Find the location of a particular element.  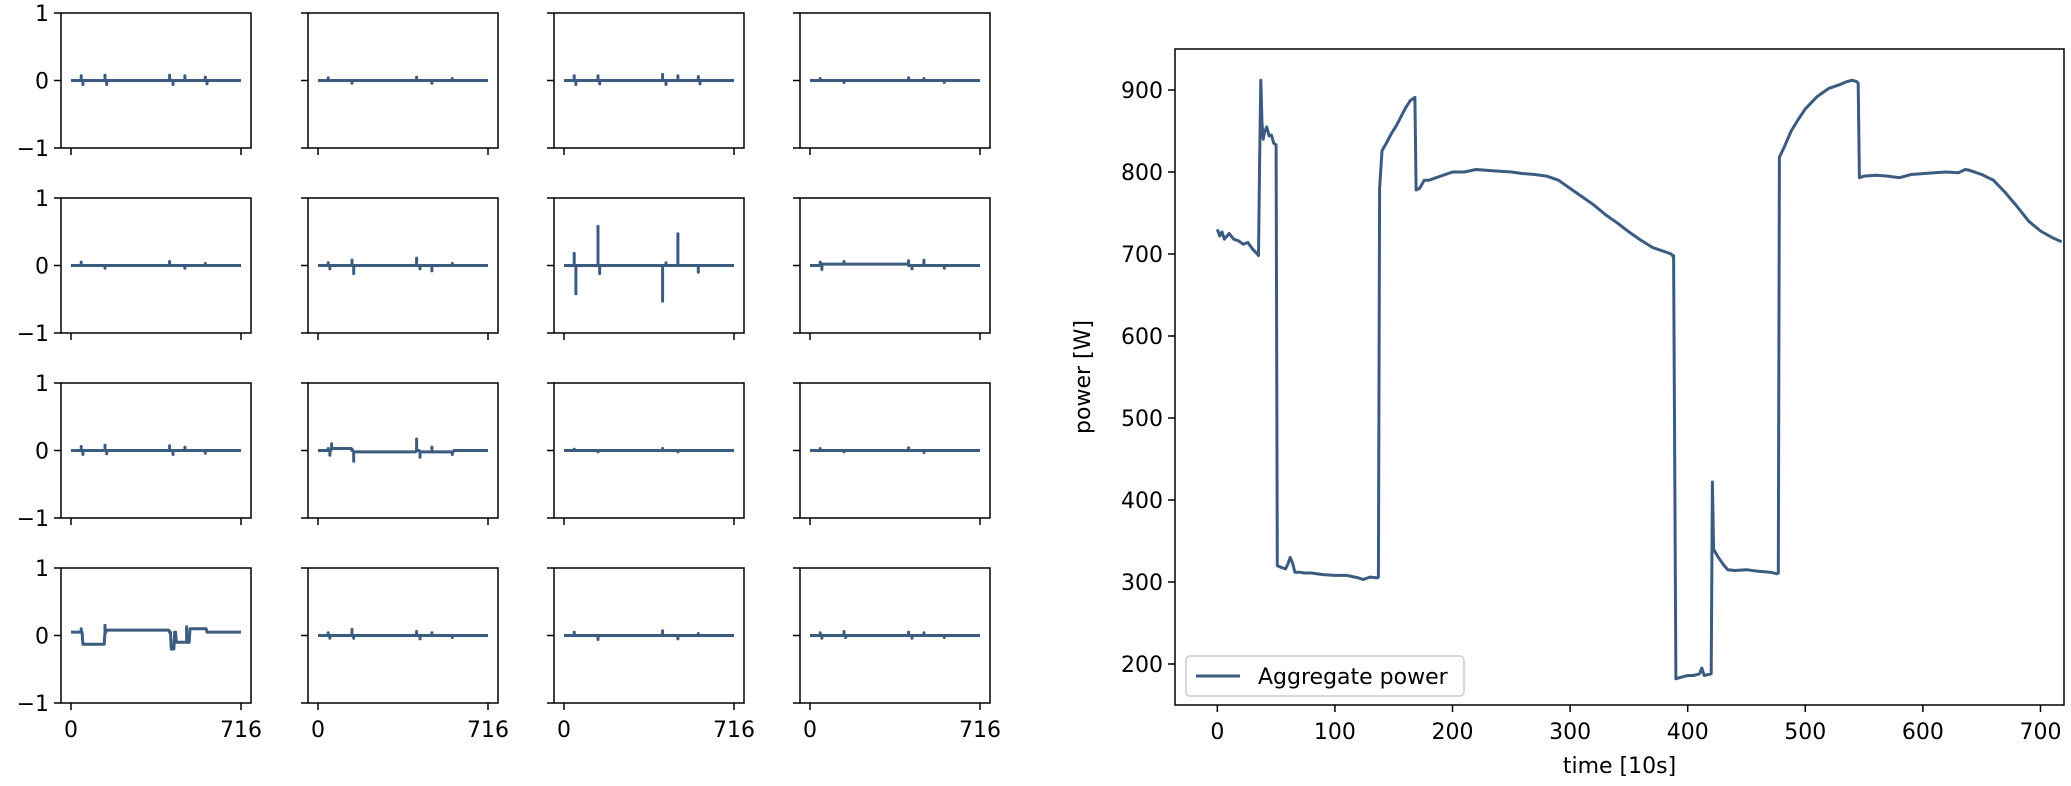

panel-frame is located at coordinates (156, 635).